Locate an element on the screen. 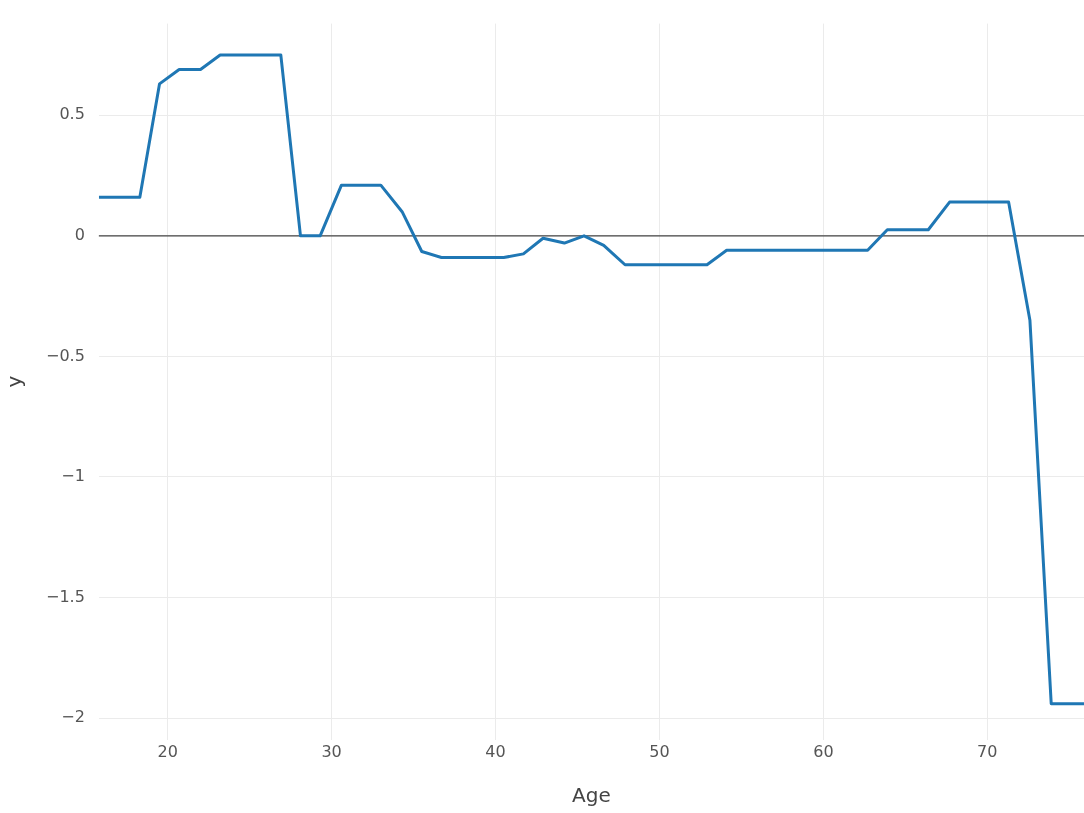 Image resolution: width=1084 pixels, height=813 pixels. x-tick-label: 60 is located at coordinates (823, 751).